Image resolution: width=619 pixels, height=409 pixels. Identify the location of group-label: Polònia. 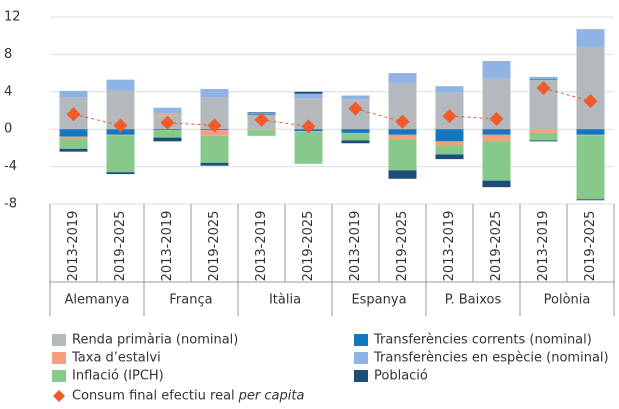
(567, 300).